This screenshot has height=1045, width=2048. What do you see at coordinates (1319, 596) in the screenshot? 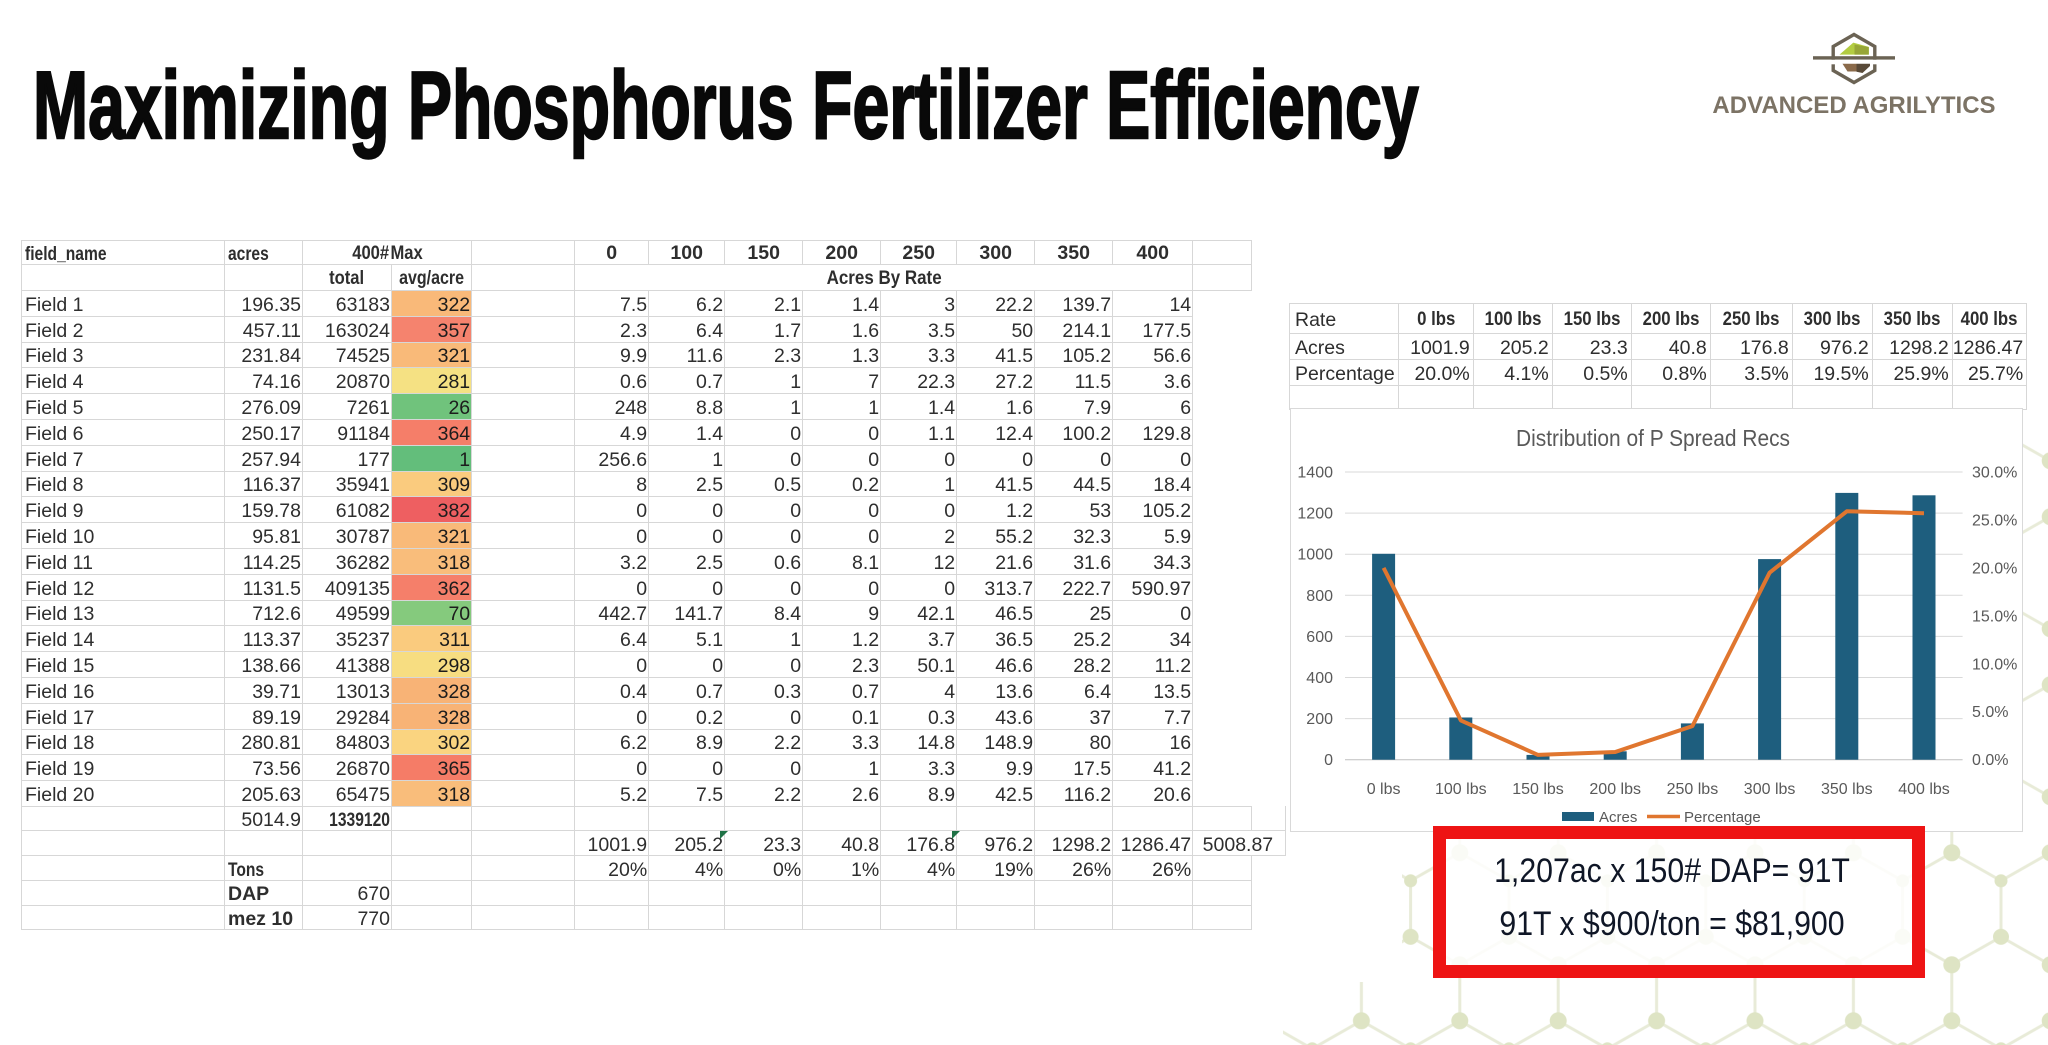
I see `svg-text: 800` at bounding box center [1319, 596].